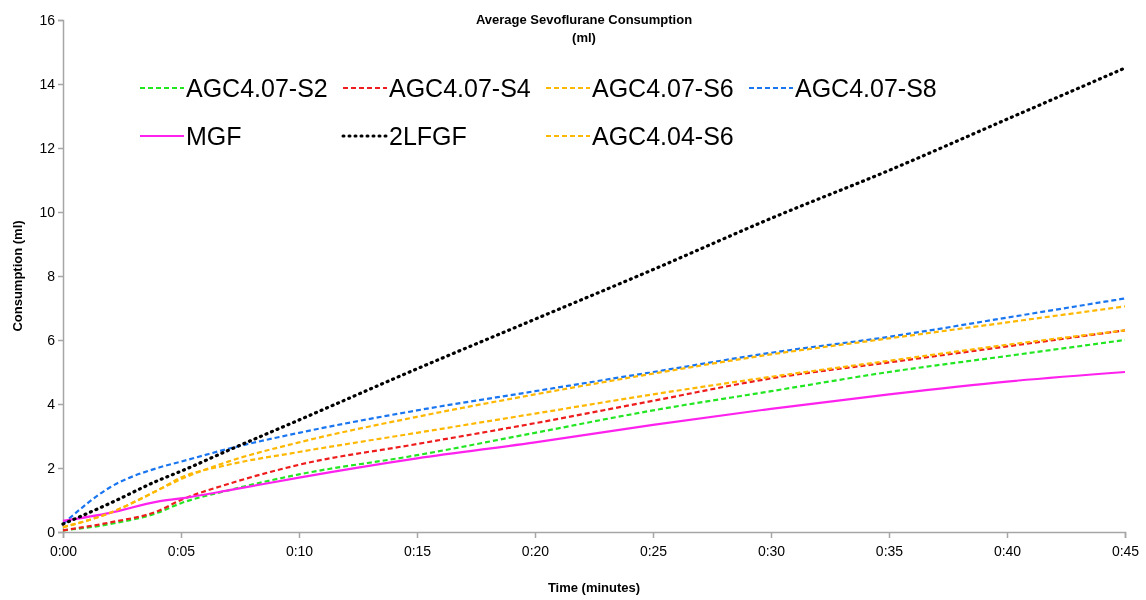 The width and height of the screenshot is (1146, 600). I want to click on legend-label: MGF, so click(214, 135).